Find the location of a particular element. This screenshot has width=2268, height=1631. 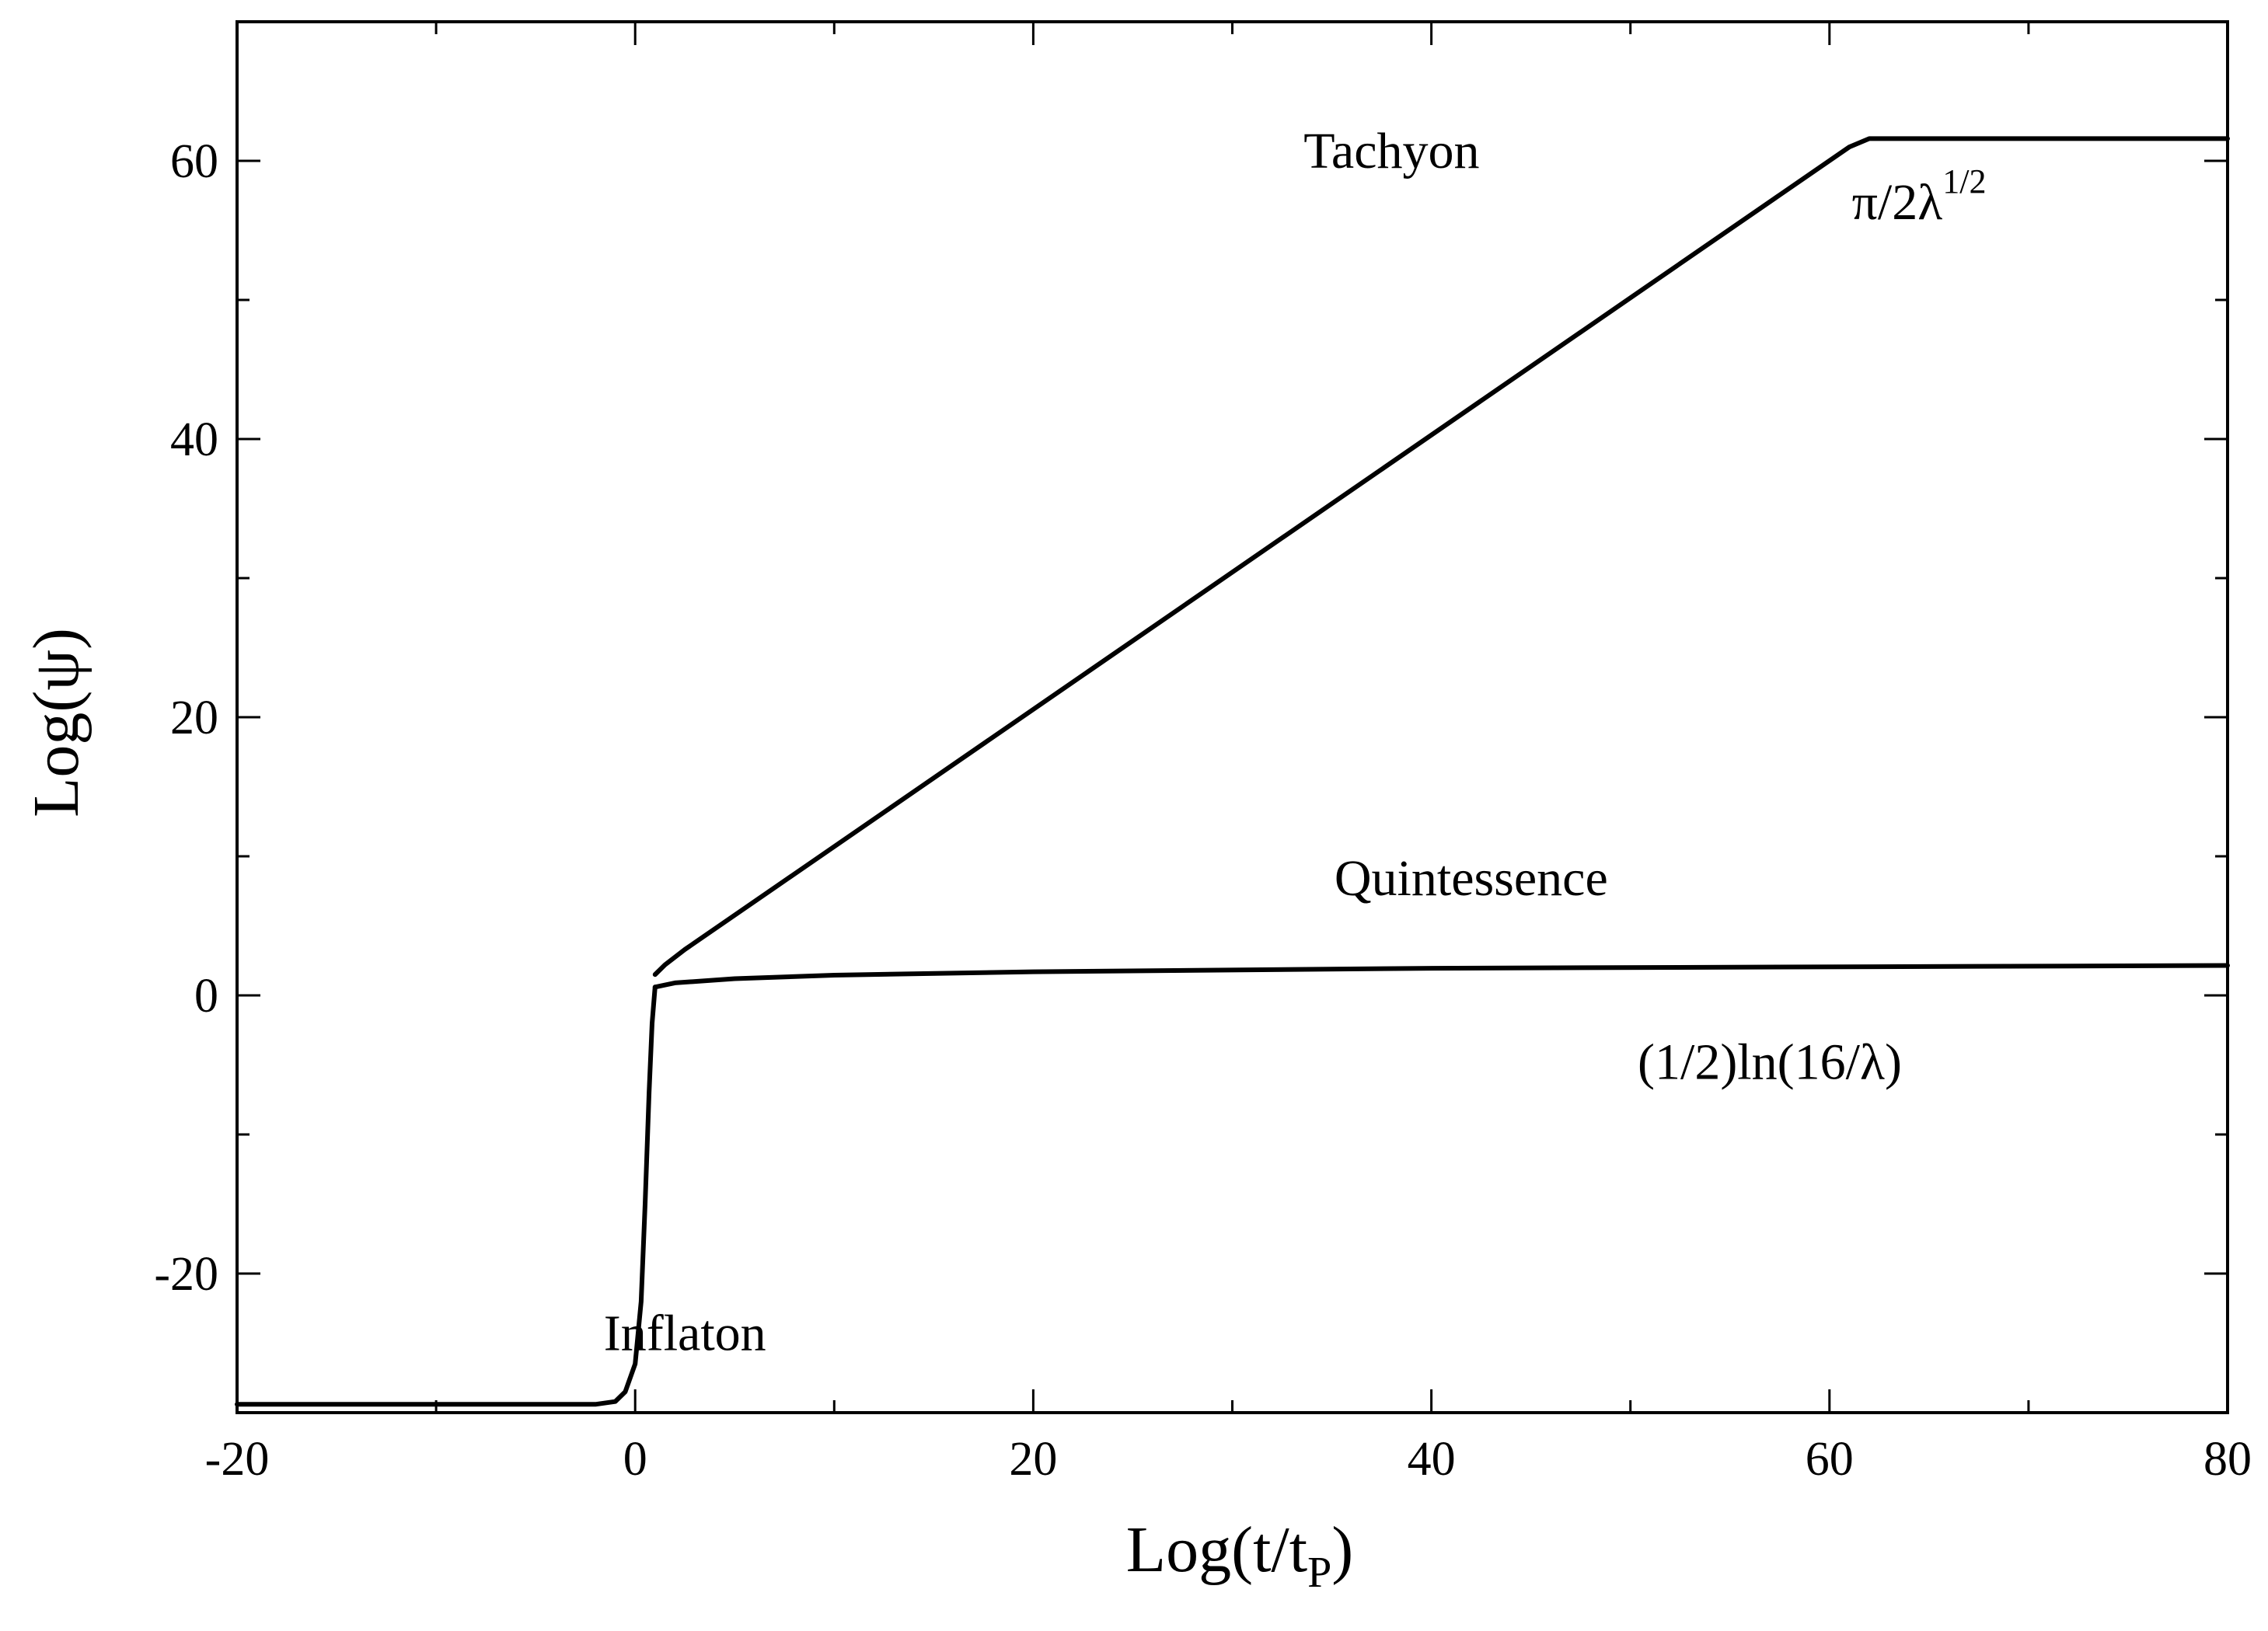

x-axis-title-close: ) is located at coordinates (1342, 1550).